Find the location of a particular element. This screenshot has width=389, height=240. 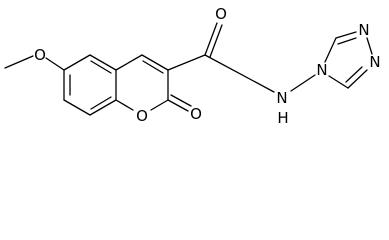

atom-label: H is located at coordinates (282, 118).